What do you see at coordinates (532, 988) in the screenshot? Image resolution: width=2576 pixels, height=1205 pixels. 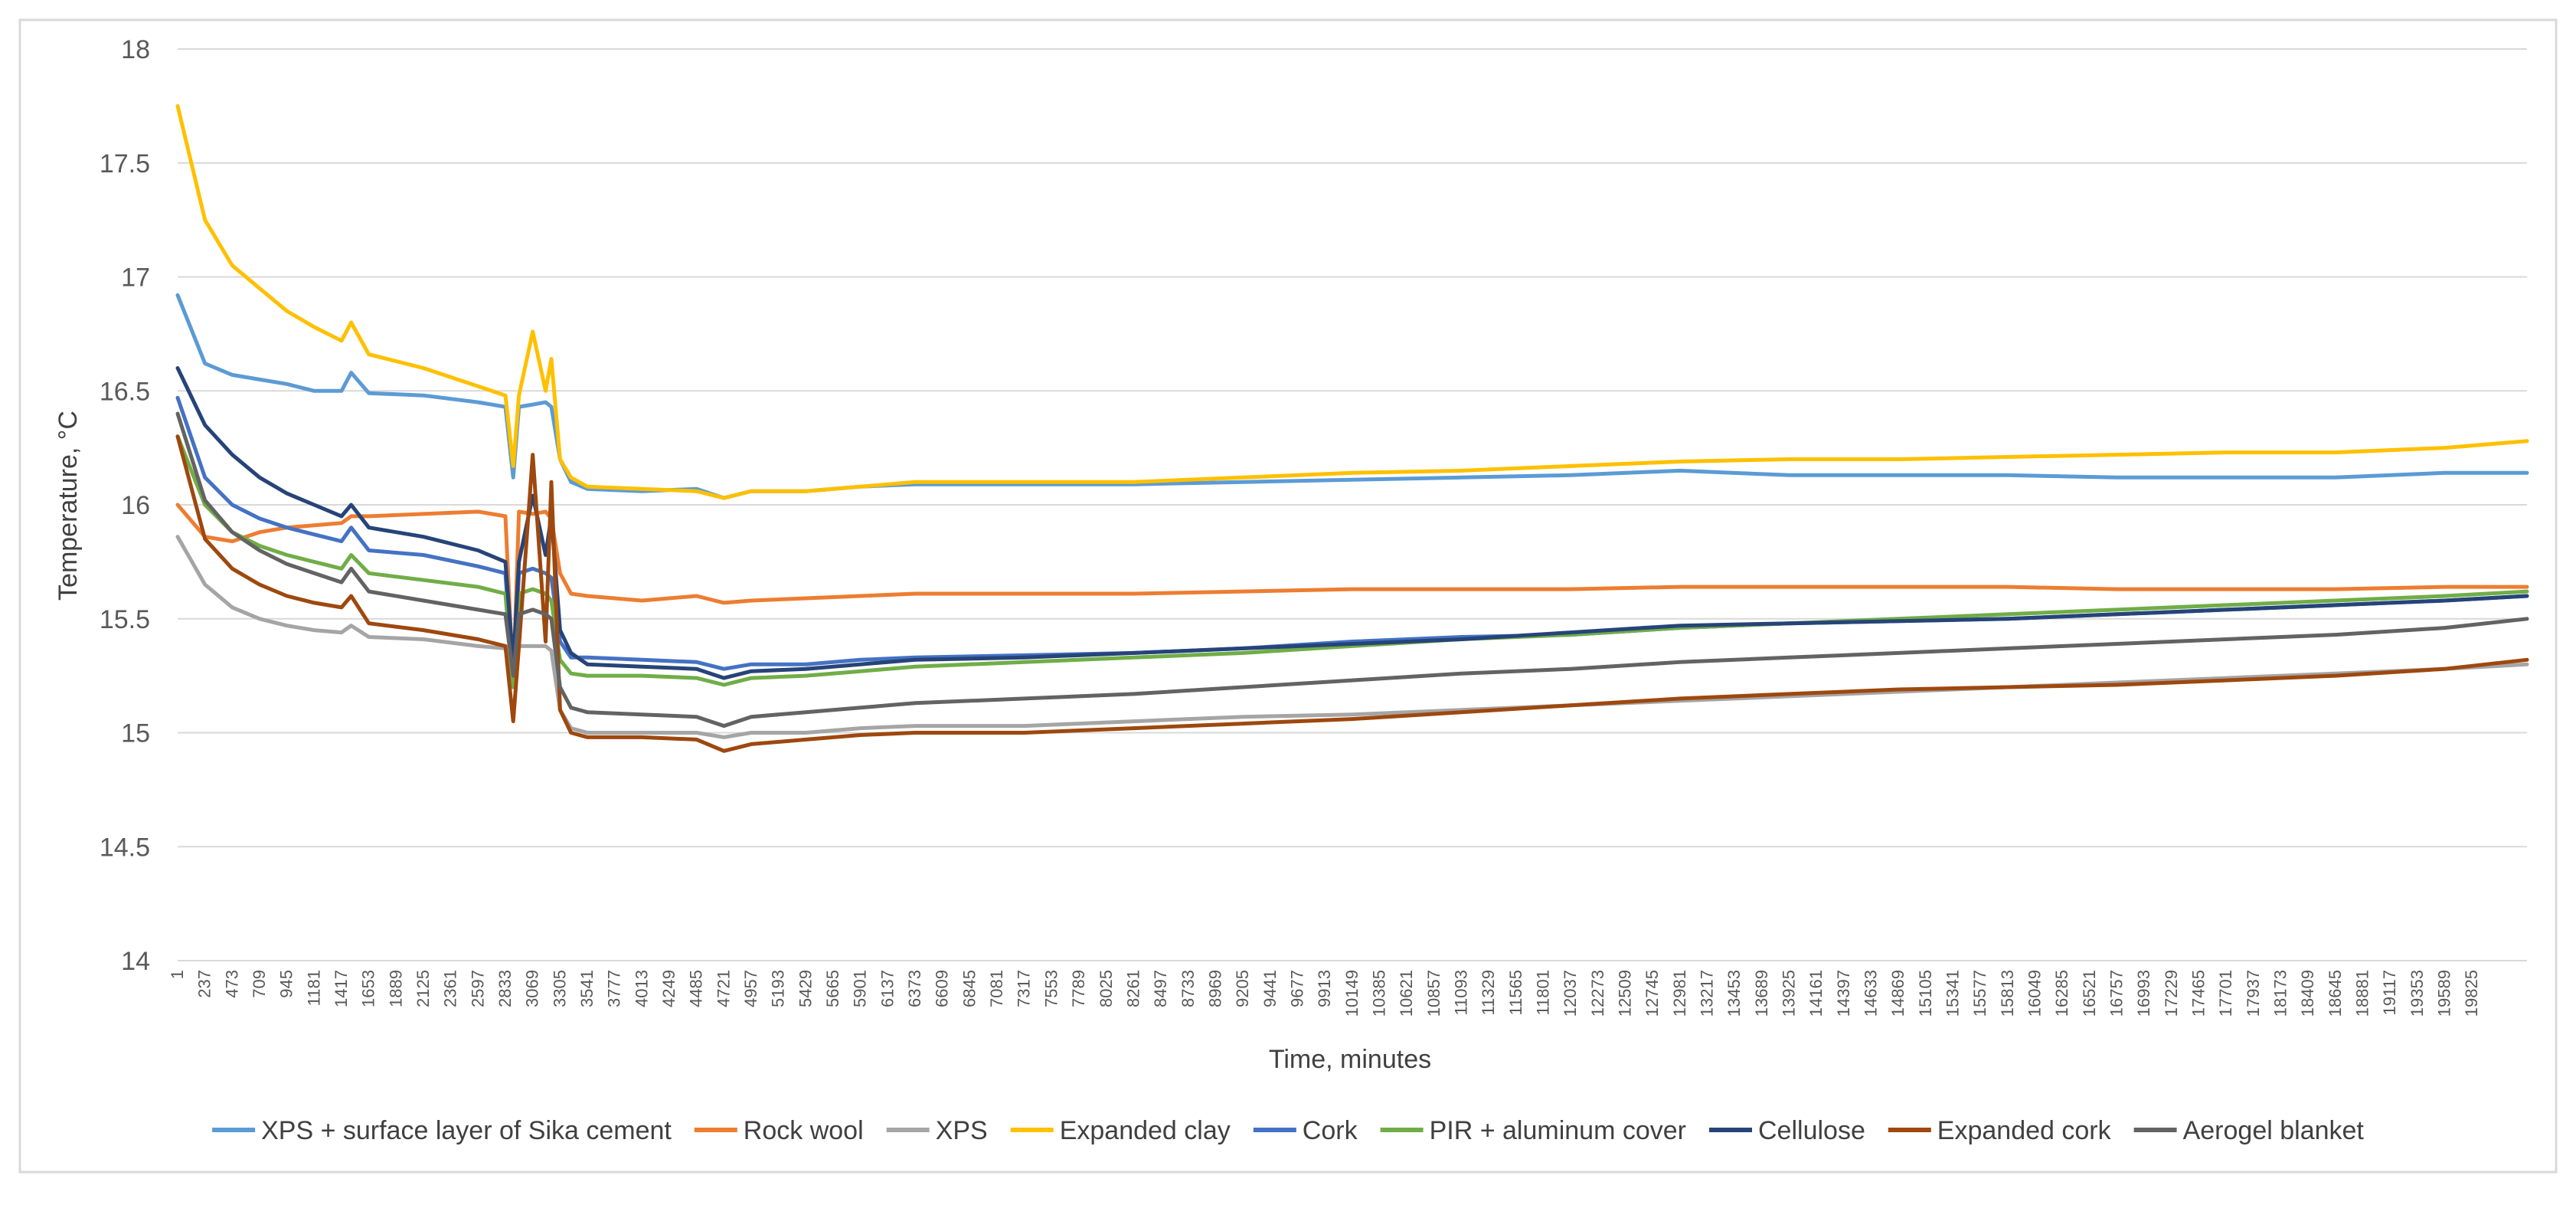 I see `x-tick-label: 3069` at bounding box center [532, 988].